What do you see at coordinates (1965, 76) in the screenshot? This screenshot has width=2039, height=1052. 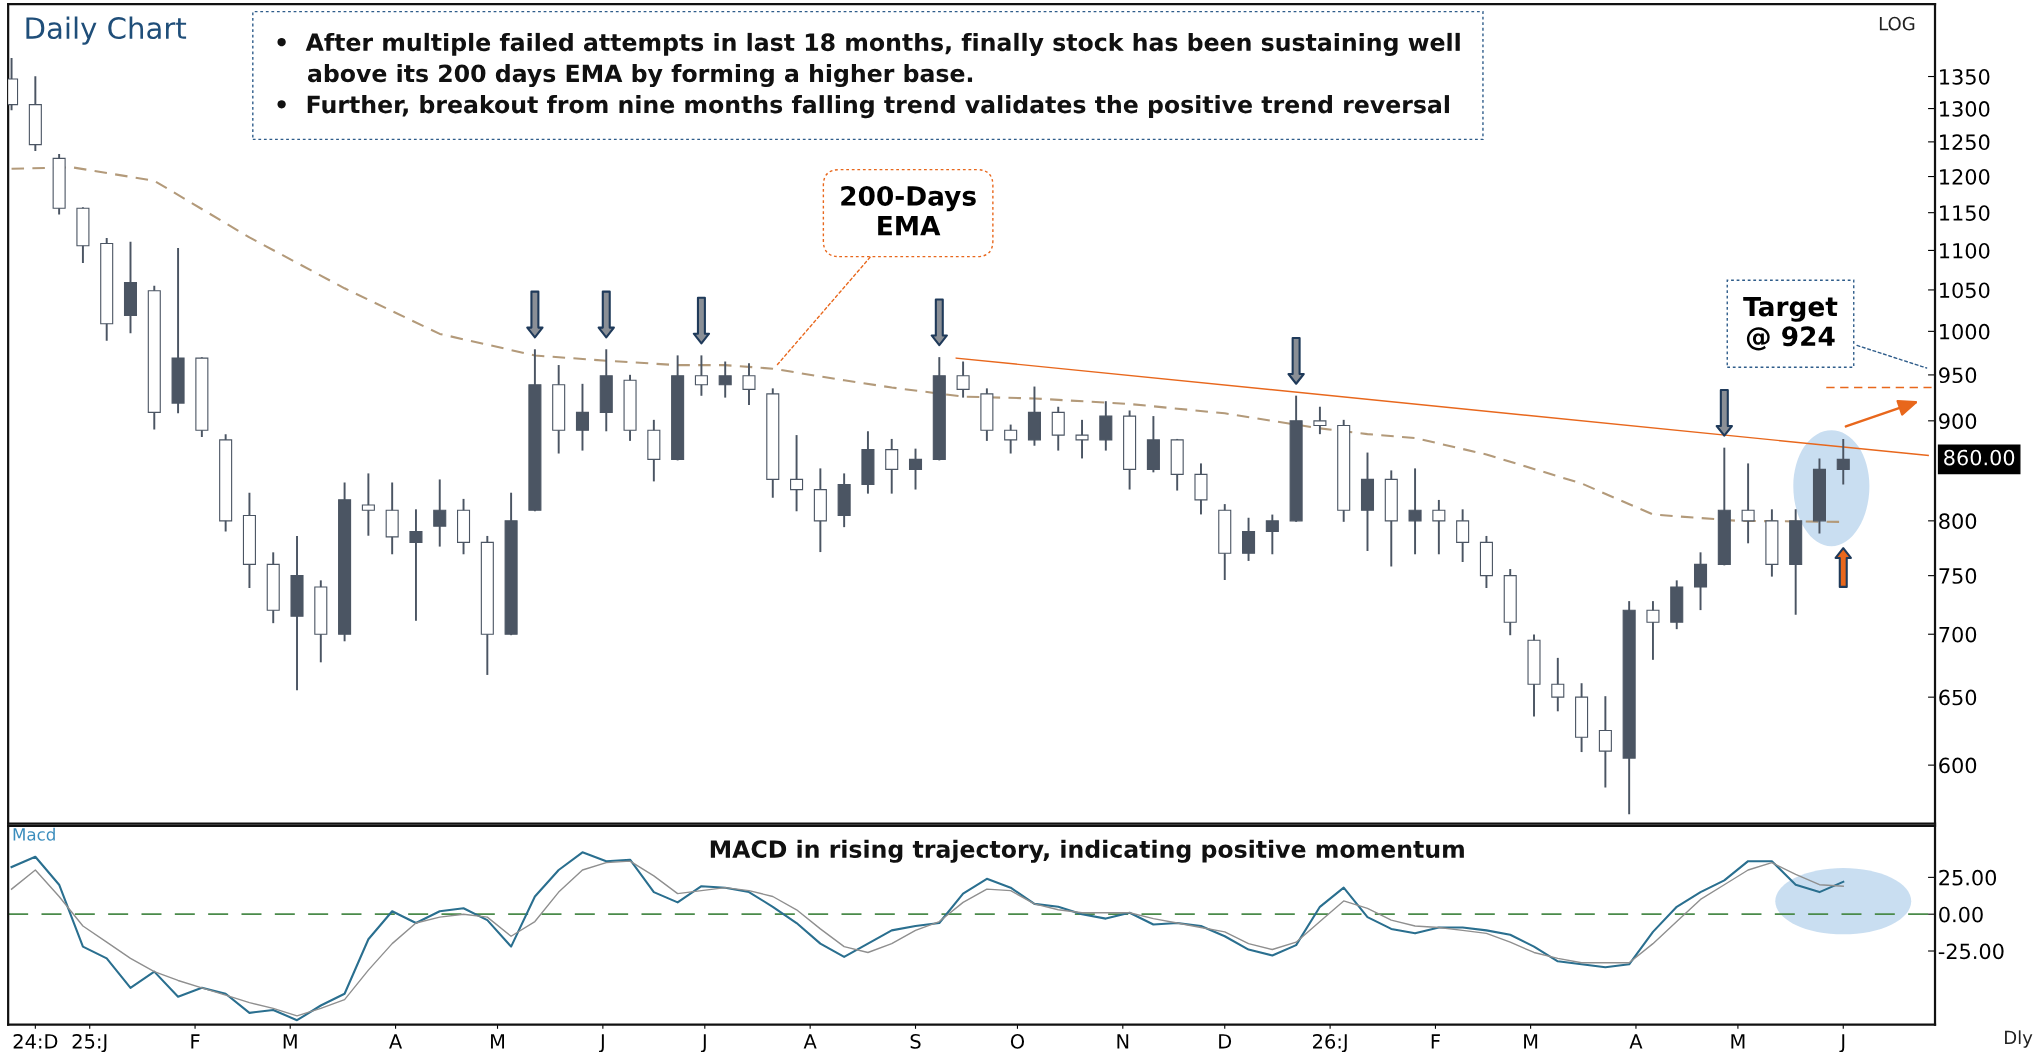 I see `y-tick-label: 1350` at bounding box center [1965, 76].